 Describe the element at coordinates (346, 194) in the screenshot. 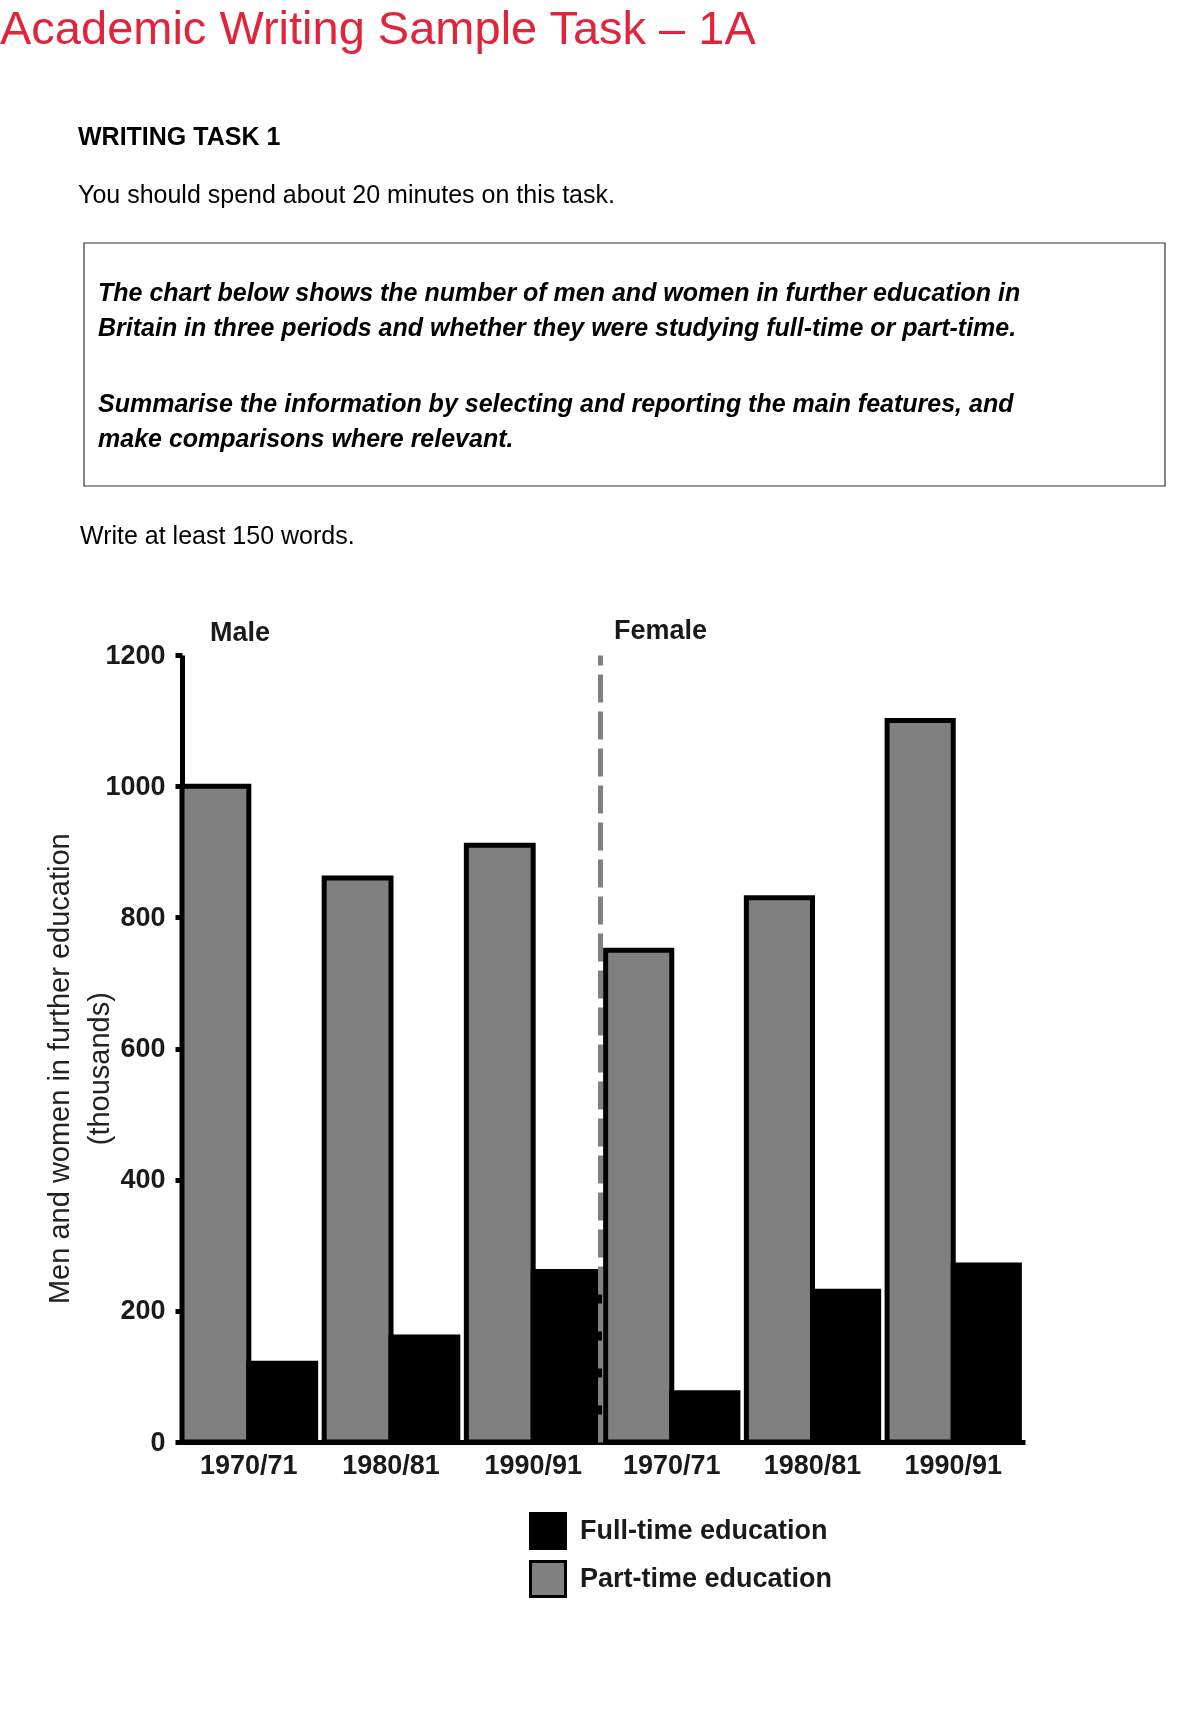

I see `text: You should spend about 20 minutes on this task.` at that location.